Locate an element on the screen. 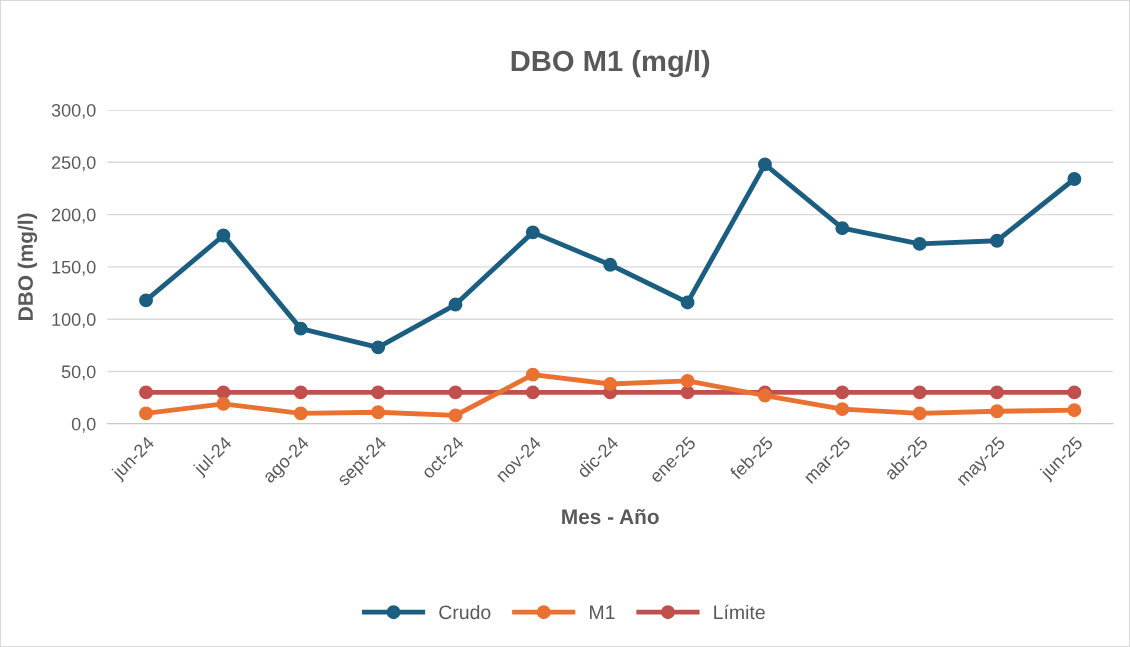 Image resolution: width=1130 pixels, height=647 pixels. y-axis-title: DBO (mg/l) is located at coordinates (27, 266).